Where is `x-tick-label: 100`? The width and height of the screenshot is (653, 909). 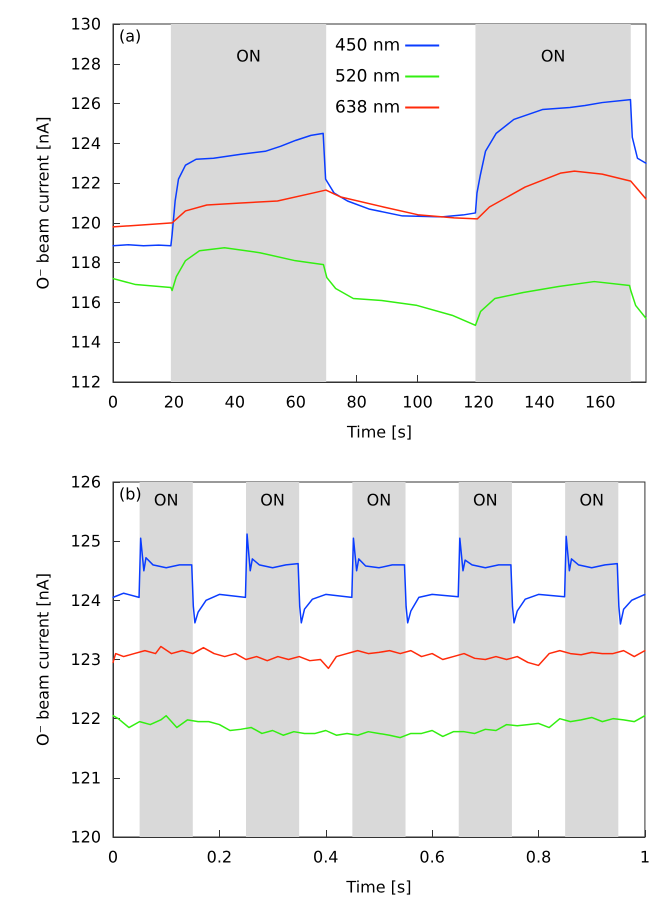
x-tick-label: 100 is located at coordinates (417, 402).